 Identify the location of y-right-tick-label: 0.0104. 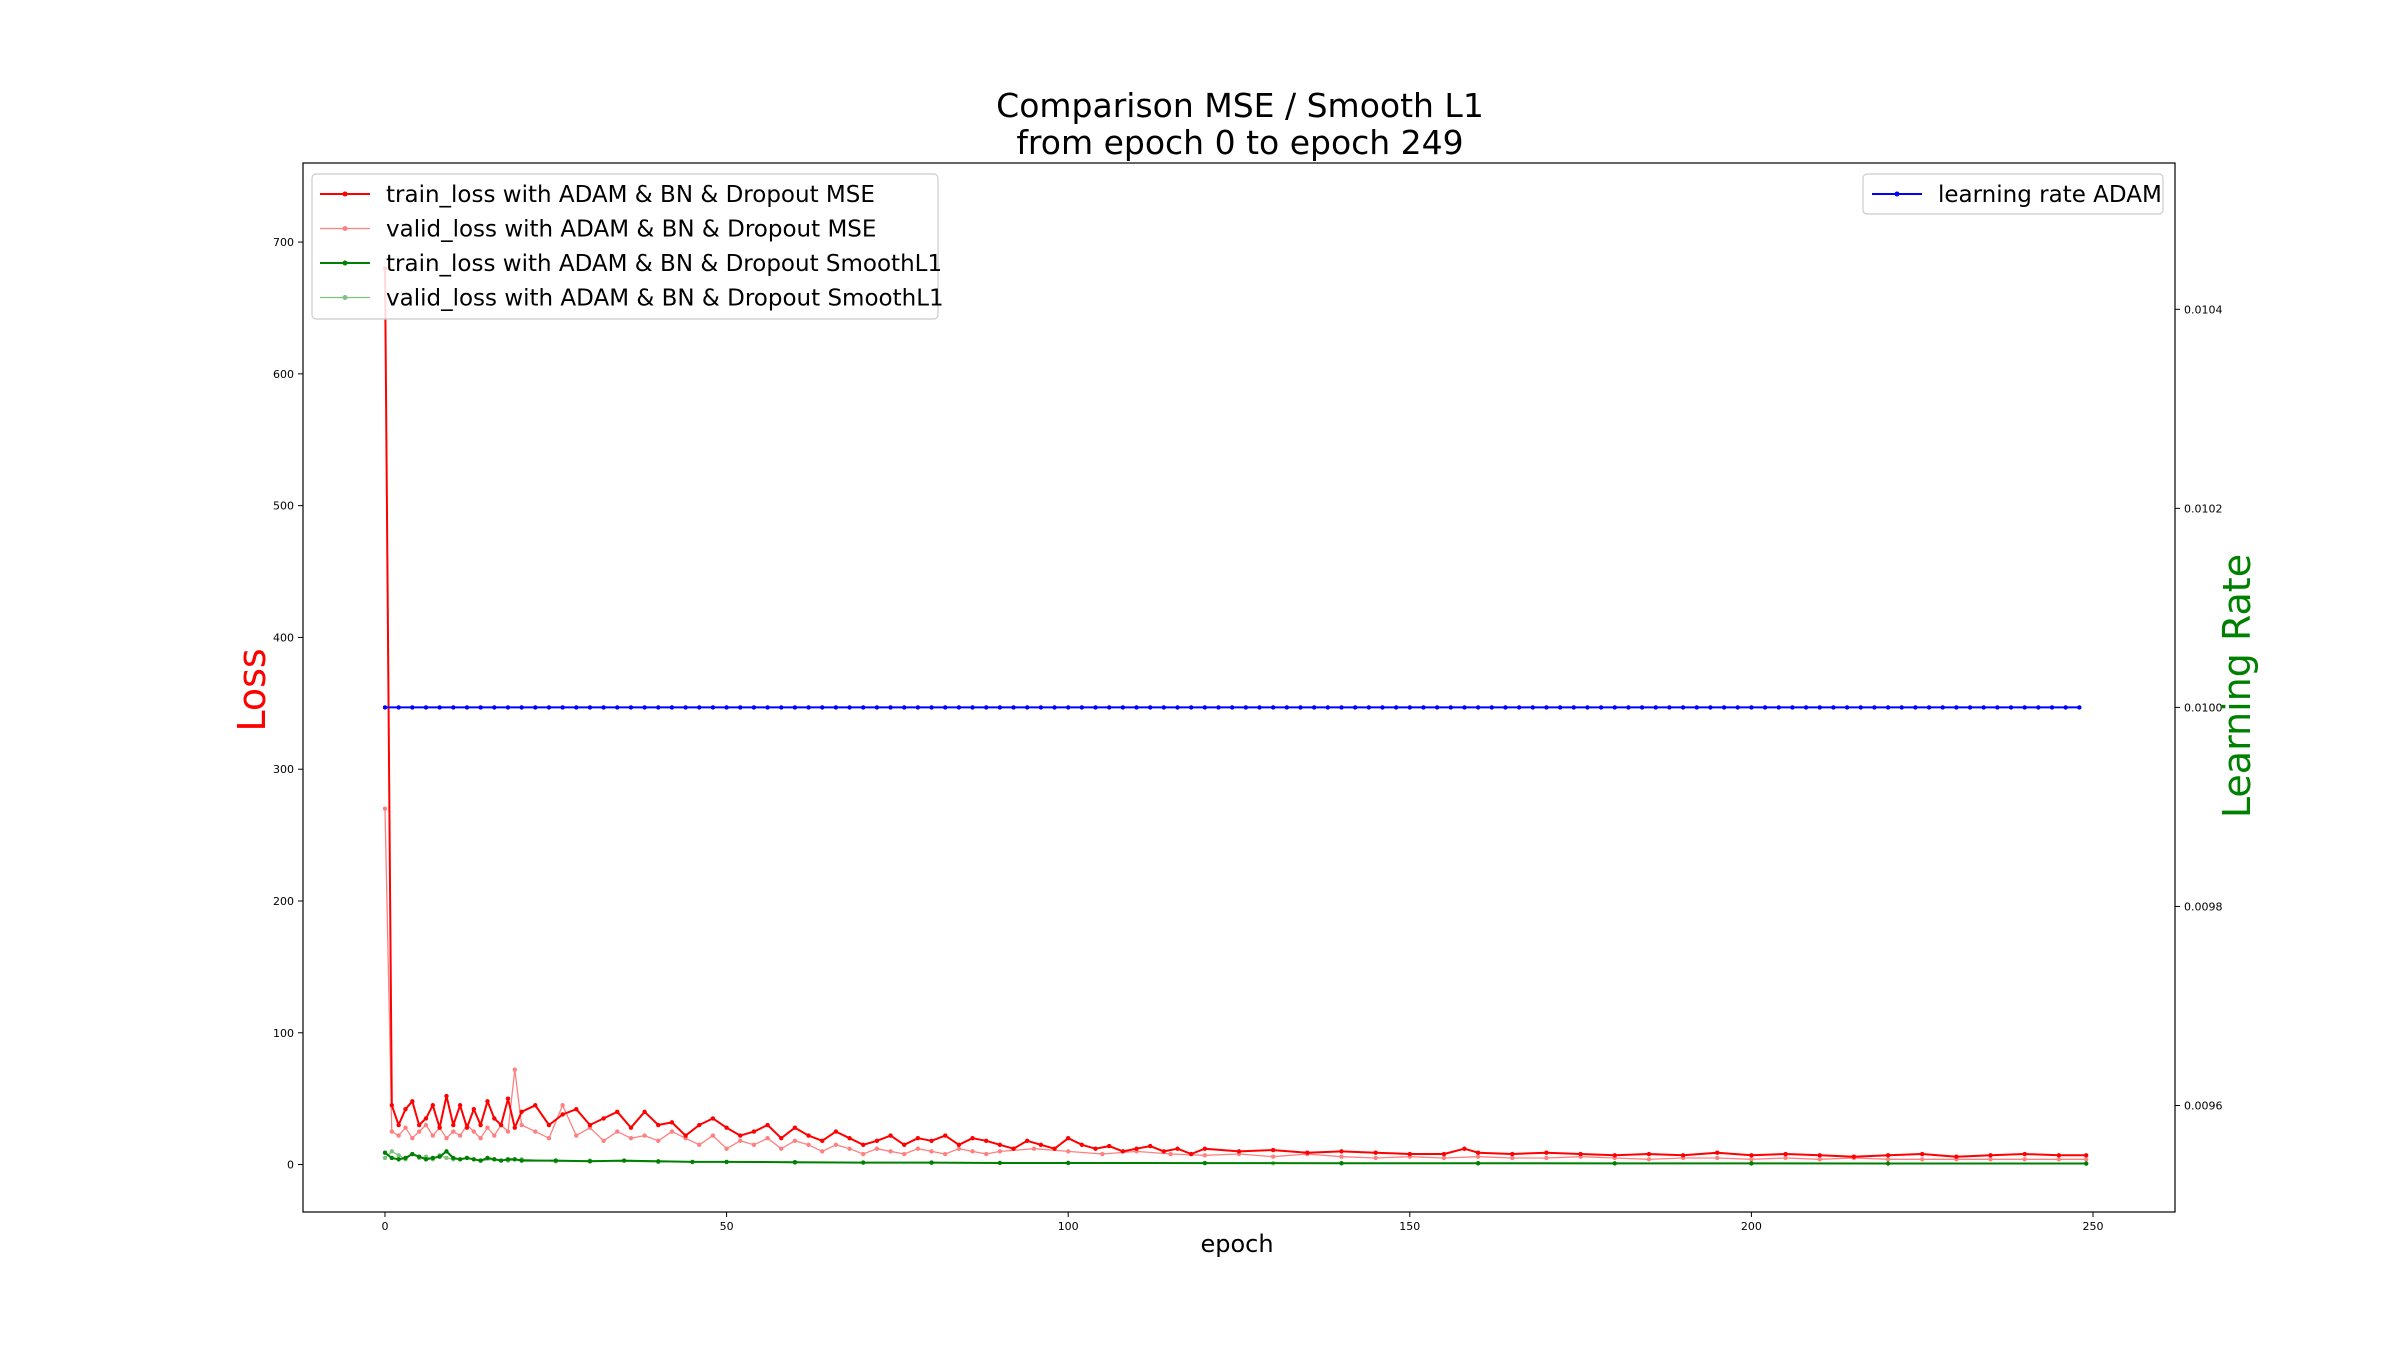
(2203, 309).